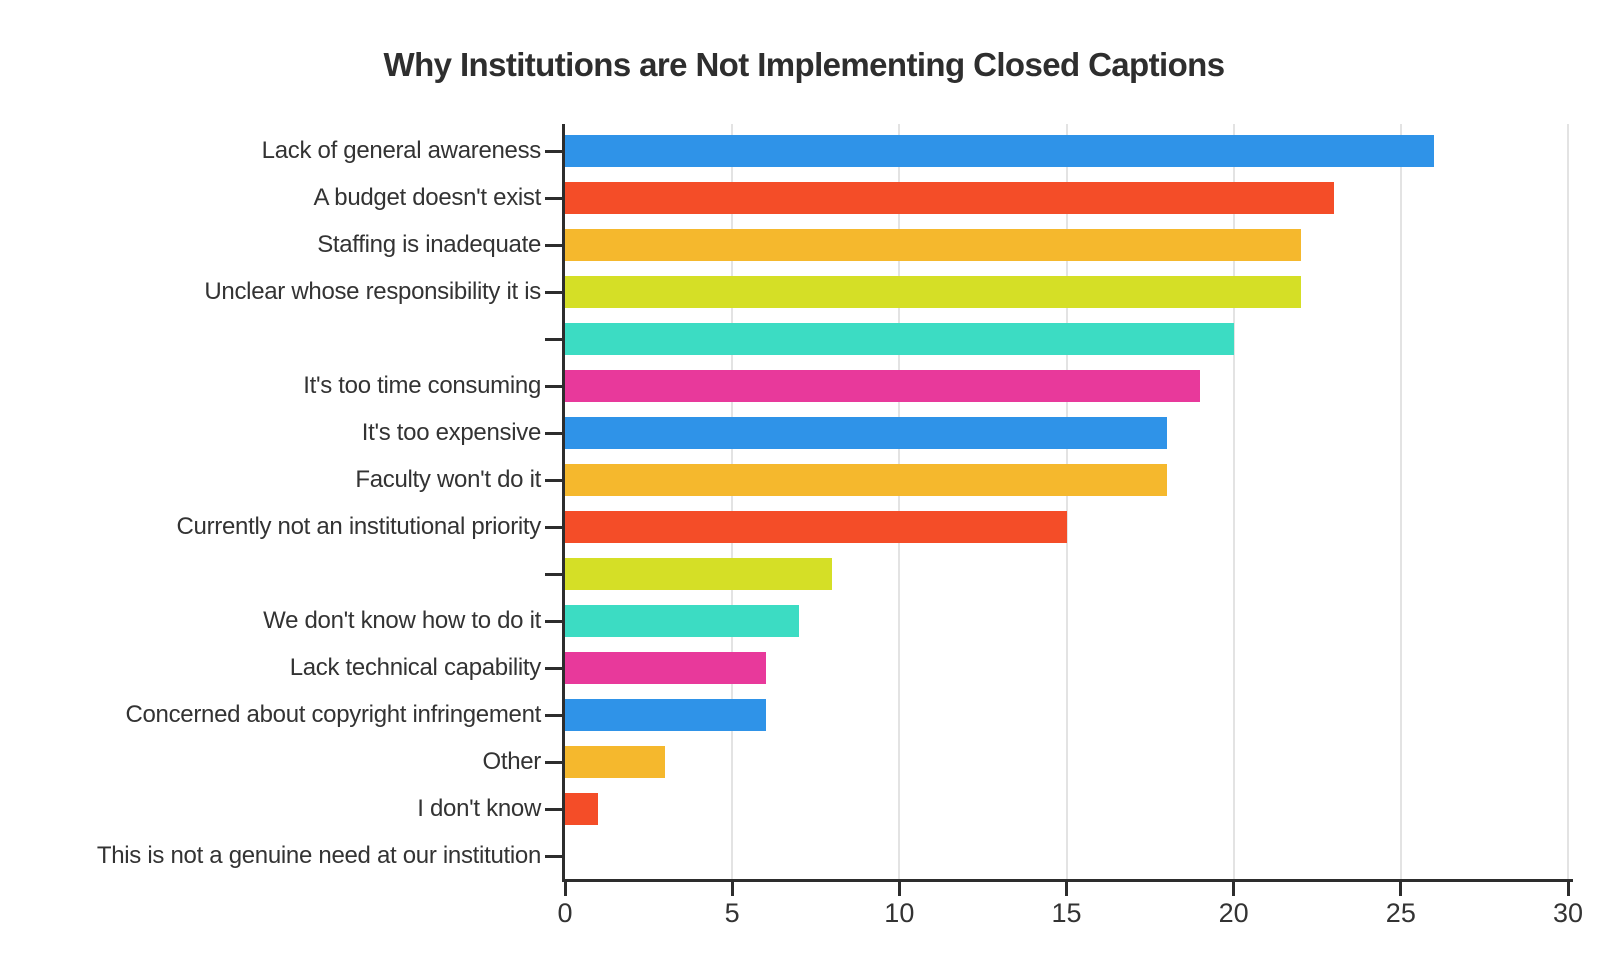 This screenshot has width=1608, height=954. I want to click on y-axis-line, so click(563, 503).